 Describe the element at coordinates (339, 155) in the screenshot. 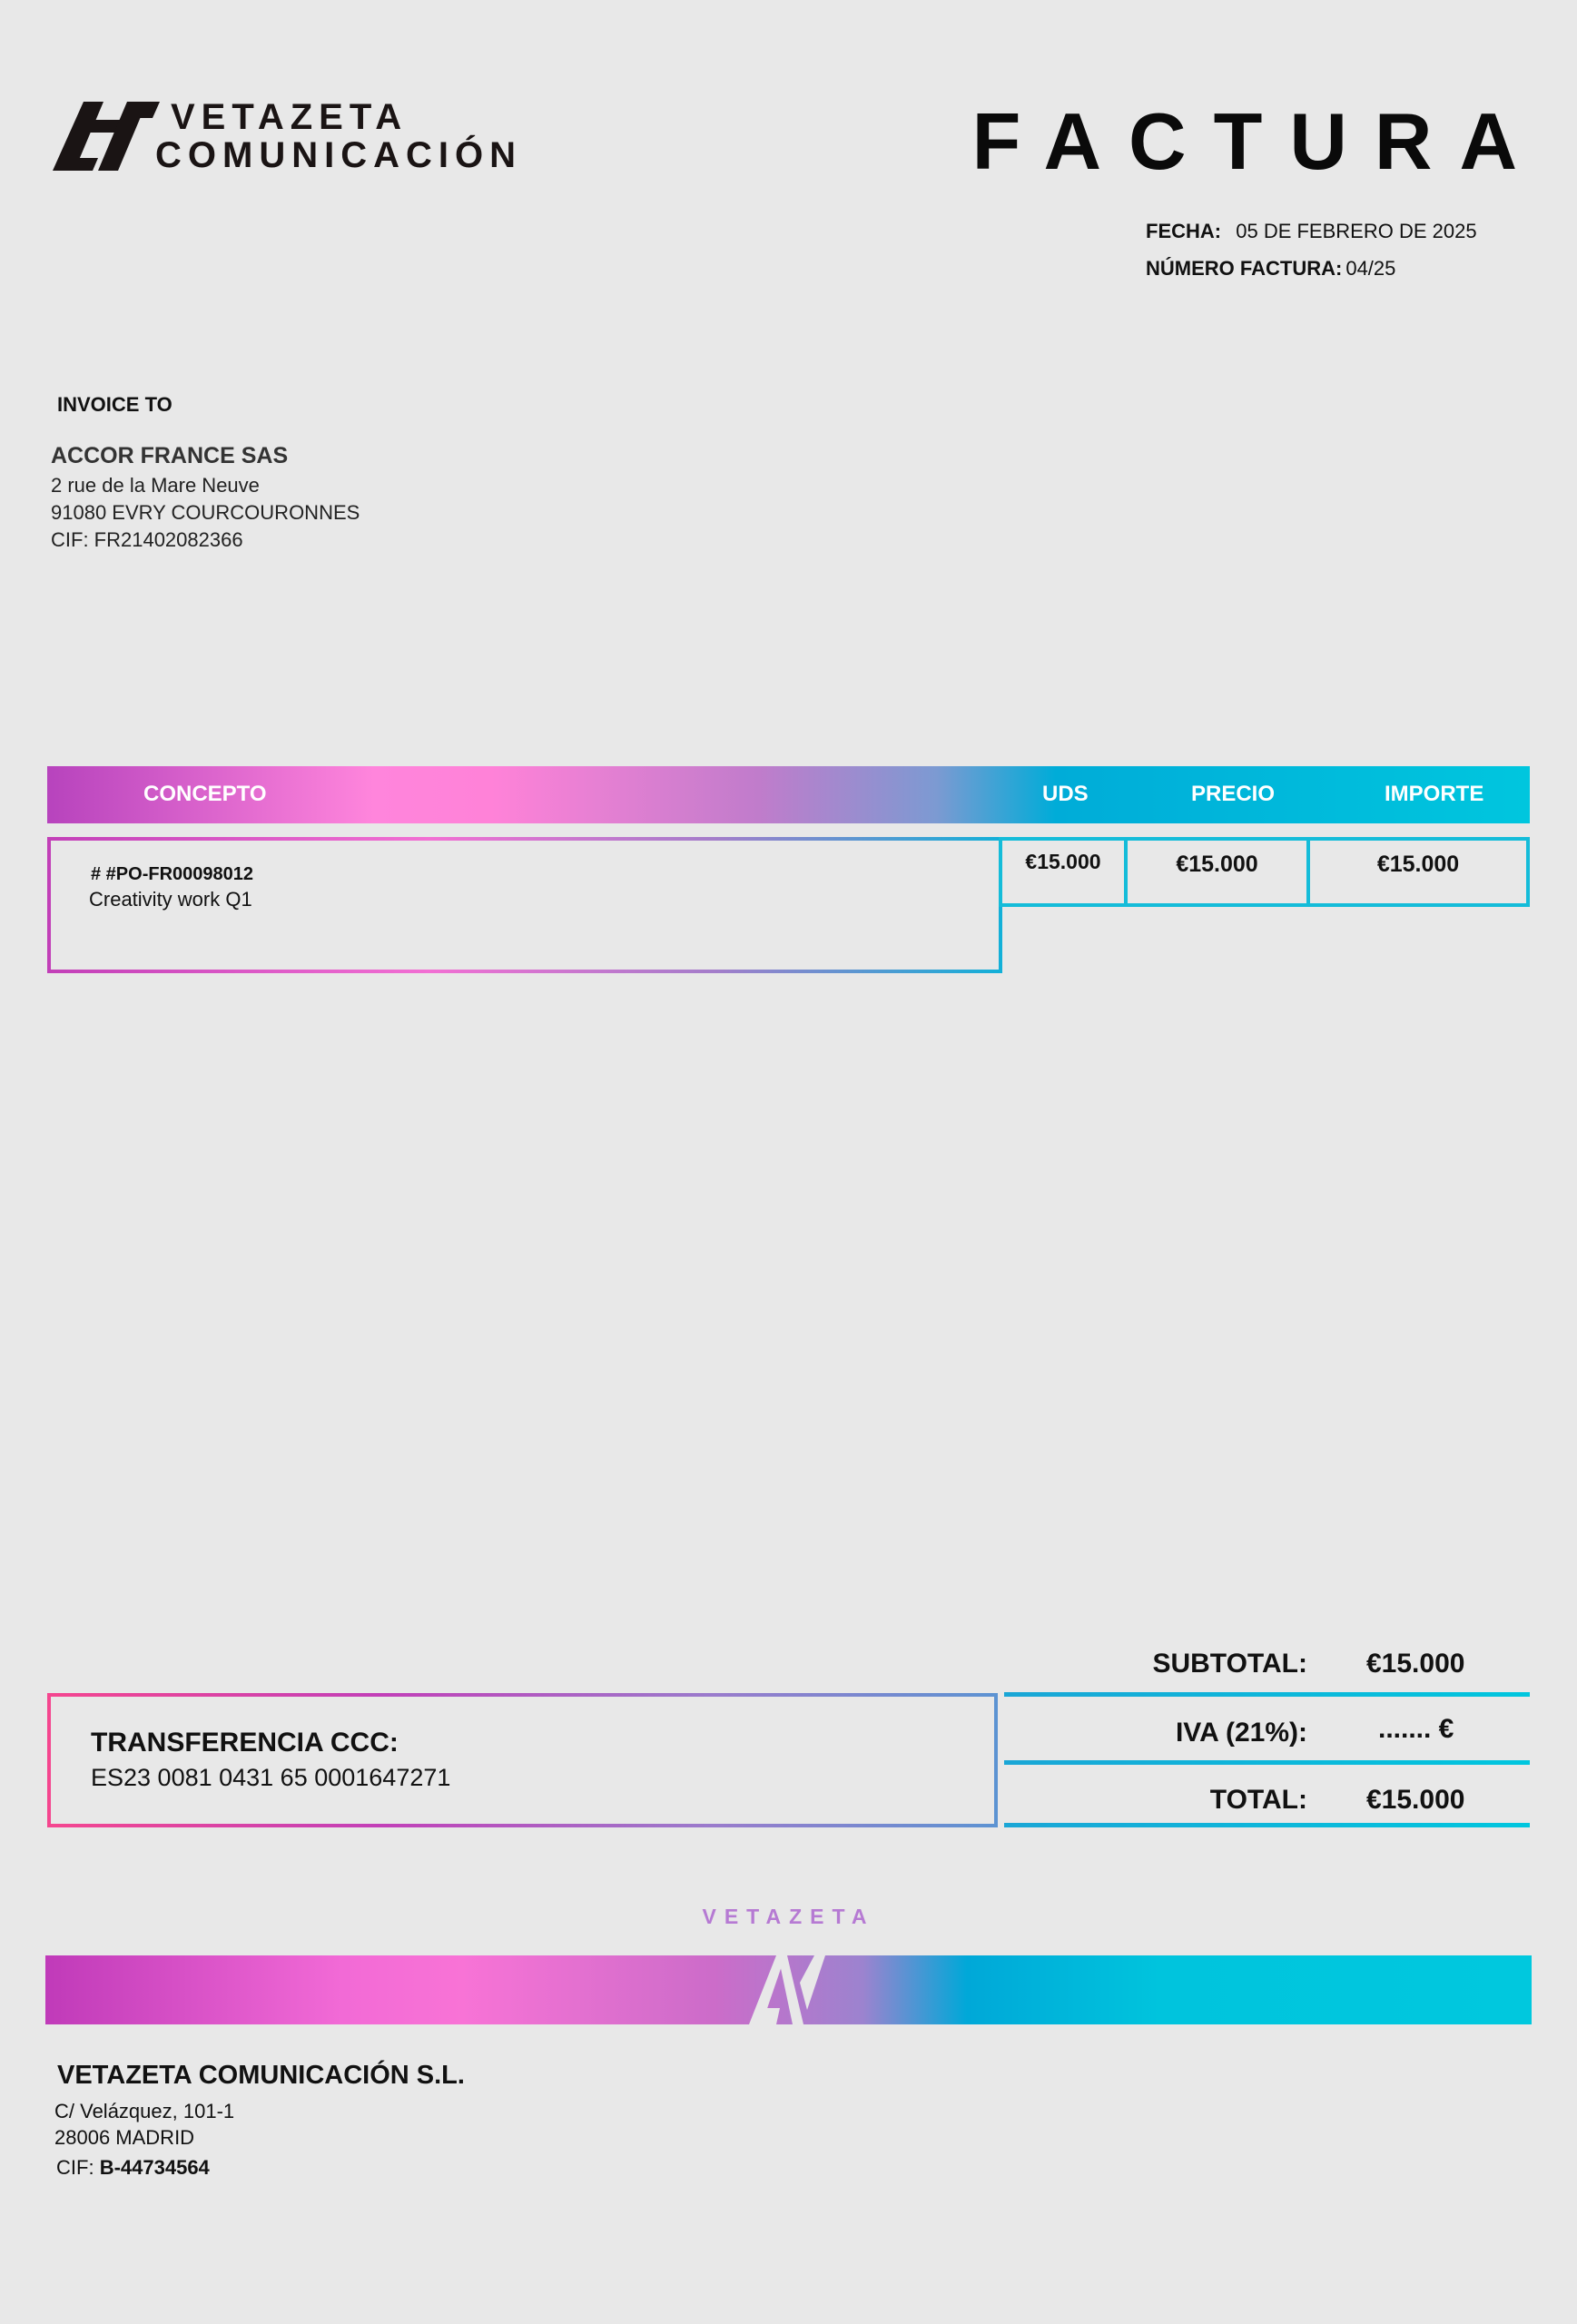

I see `logo-line-2: COMUNICACIÓN` at that location.